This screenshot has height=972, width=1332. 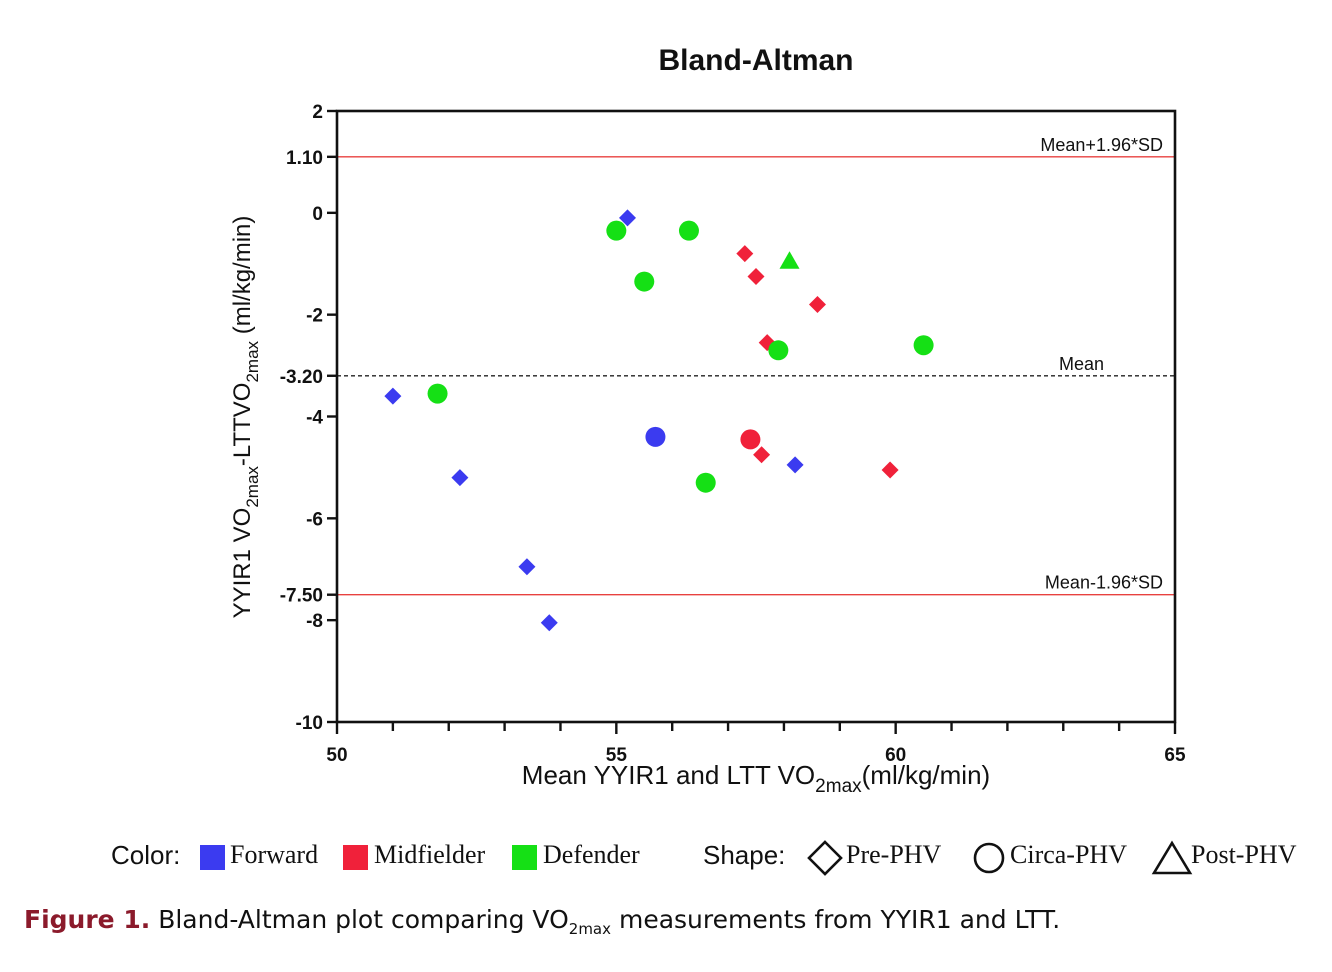 What do you see at coordinates (989, 858) in the screenshot?
I see `circle-outline-icon` at bounding box center [989, 858].